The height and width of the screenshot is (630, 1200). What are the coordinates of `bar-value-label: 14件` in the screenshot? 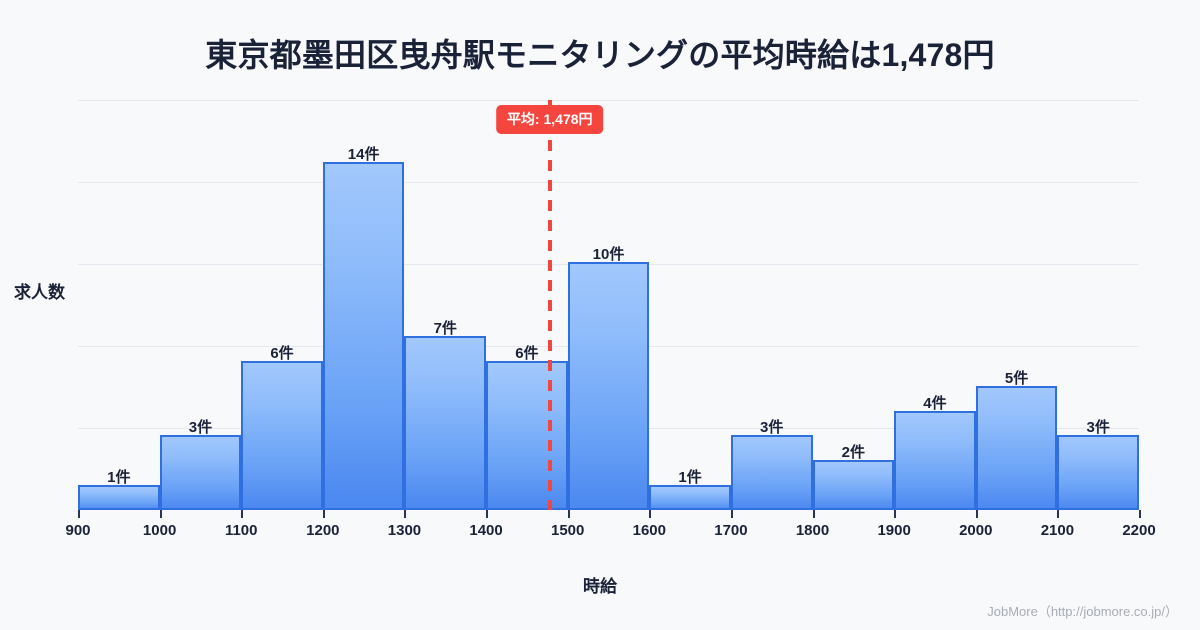 It's located at (363, 155).